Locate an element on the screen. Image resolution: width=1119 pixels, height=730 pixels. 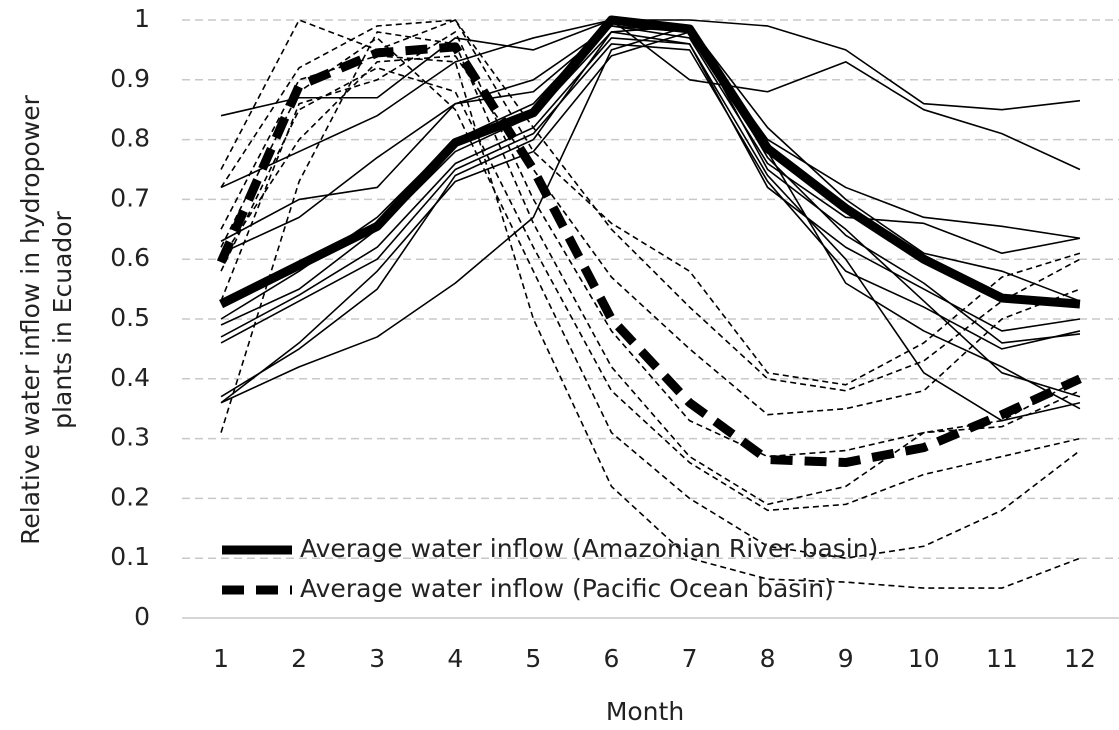
y-tick-label: 0.6 is located at coordinates (130, 257).